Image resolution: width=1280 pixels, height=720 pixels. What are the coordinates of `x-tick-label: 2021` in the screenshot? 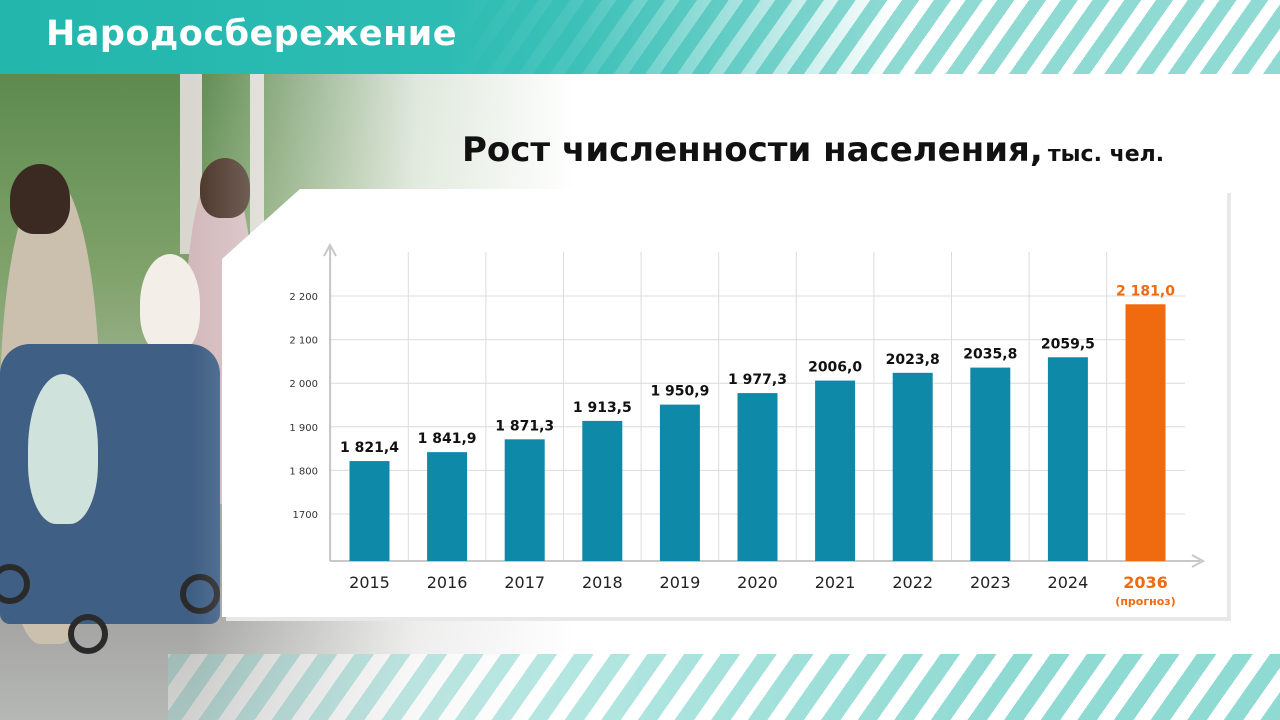 It's located at (835, 582).